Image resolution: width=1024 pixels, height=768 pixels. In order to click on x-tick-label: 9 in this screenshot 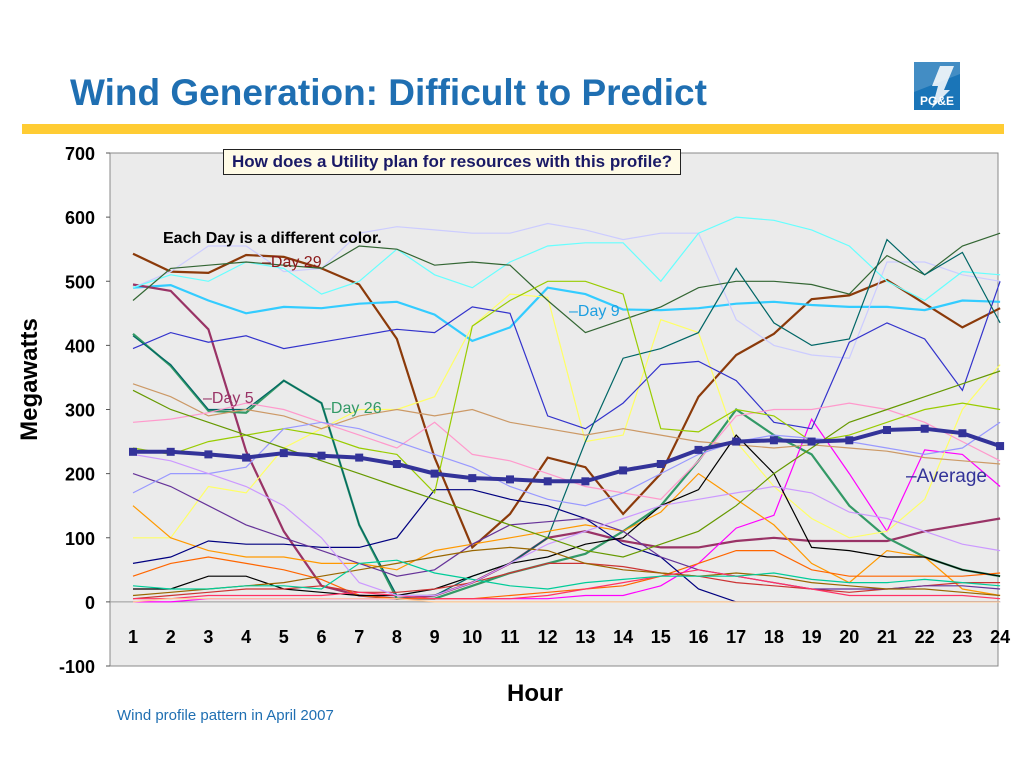, I will do `click(435, 637)`.